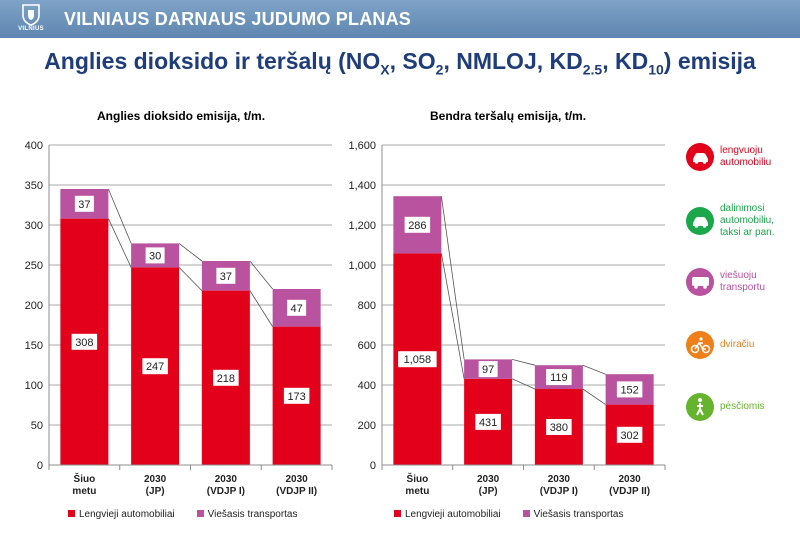 This screenshot has width=800, height=560. I want to click on value-label: 97, so click(488, 370).